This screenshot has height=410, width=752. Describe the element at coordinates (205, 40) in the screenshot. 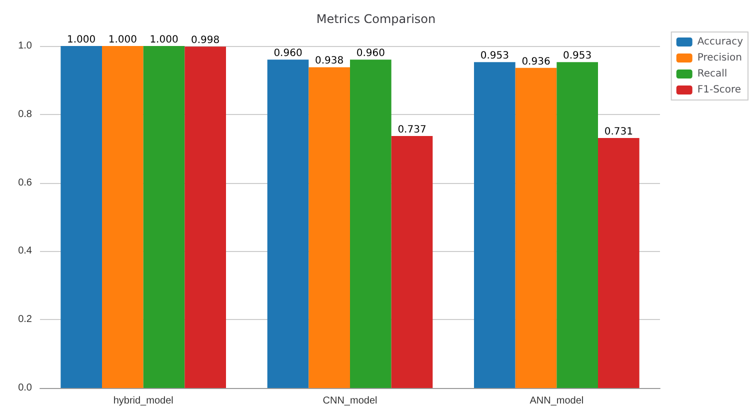

I see `data-label: 0.998` at that location.